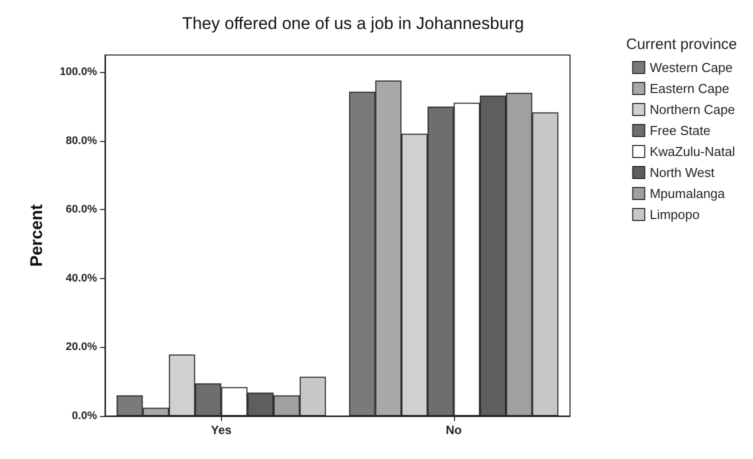 Image resolution: width=753 pixels, height=459 pixels. What do you see at coordinates (82, 347) in the screenshot?
I see `y-tick-label: 20.0%` at bounding box center [82, 347].